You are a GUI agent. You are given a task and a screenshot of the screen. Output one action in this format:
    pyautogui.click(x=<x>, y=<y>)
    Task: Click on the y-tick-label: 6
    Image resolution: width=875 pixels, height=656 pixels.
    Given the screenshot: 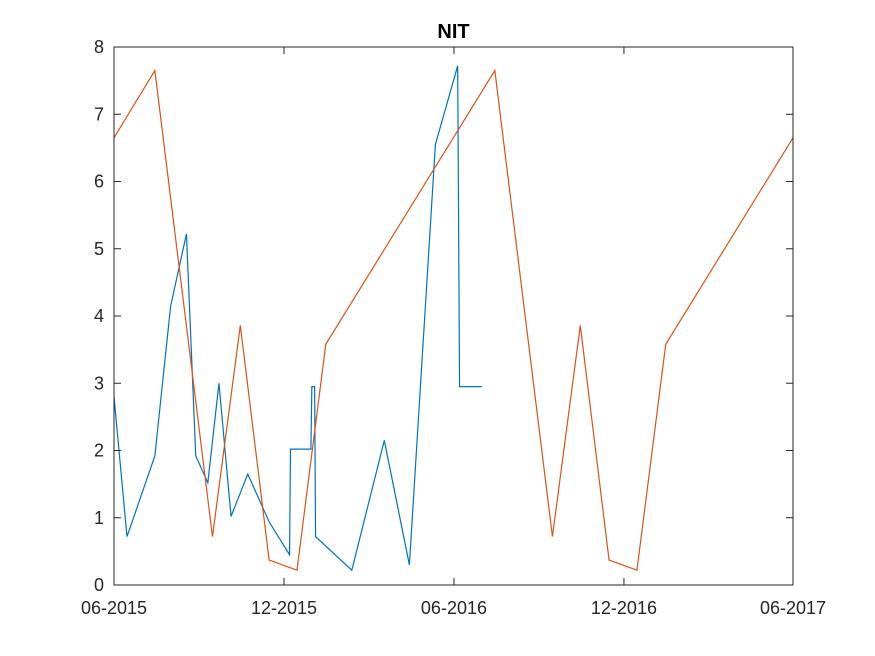 What is the action you would take?
    pyautogui.click(x=99, y=182)
    